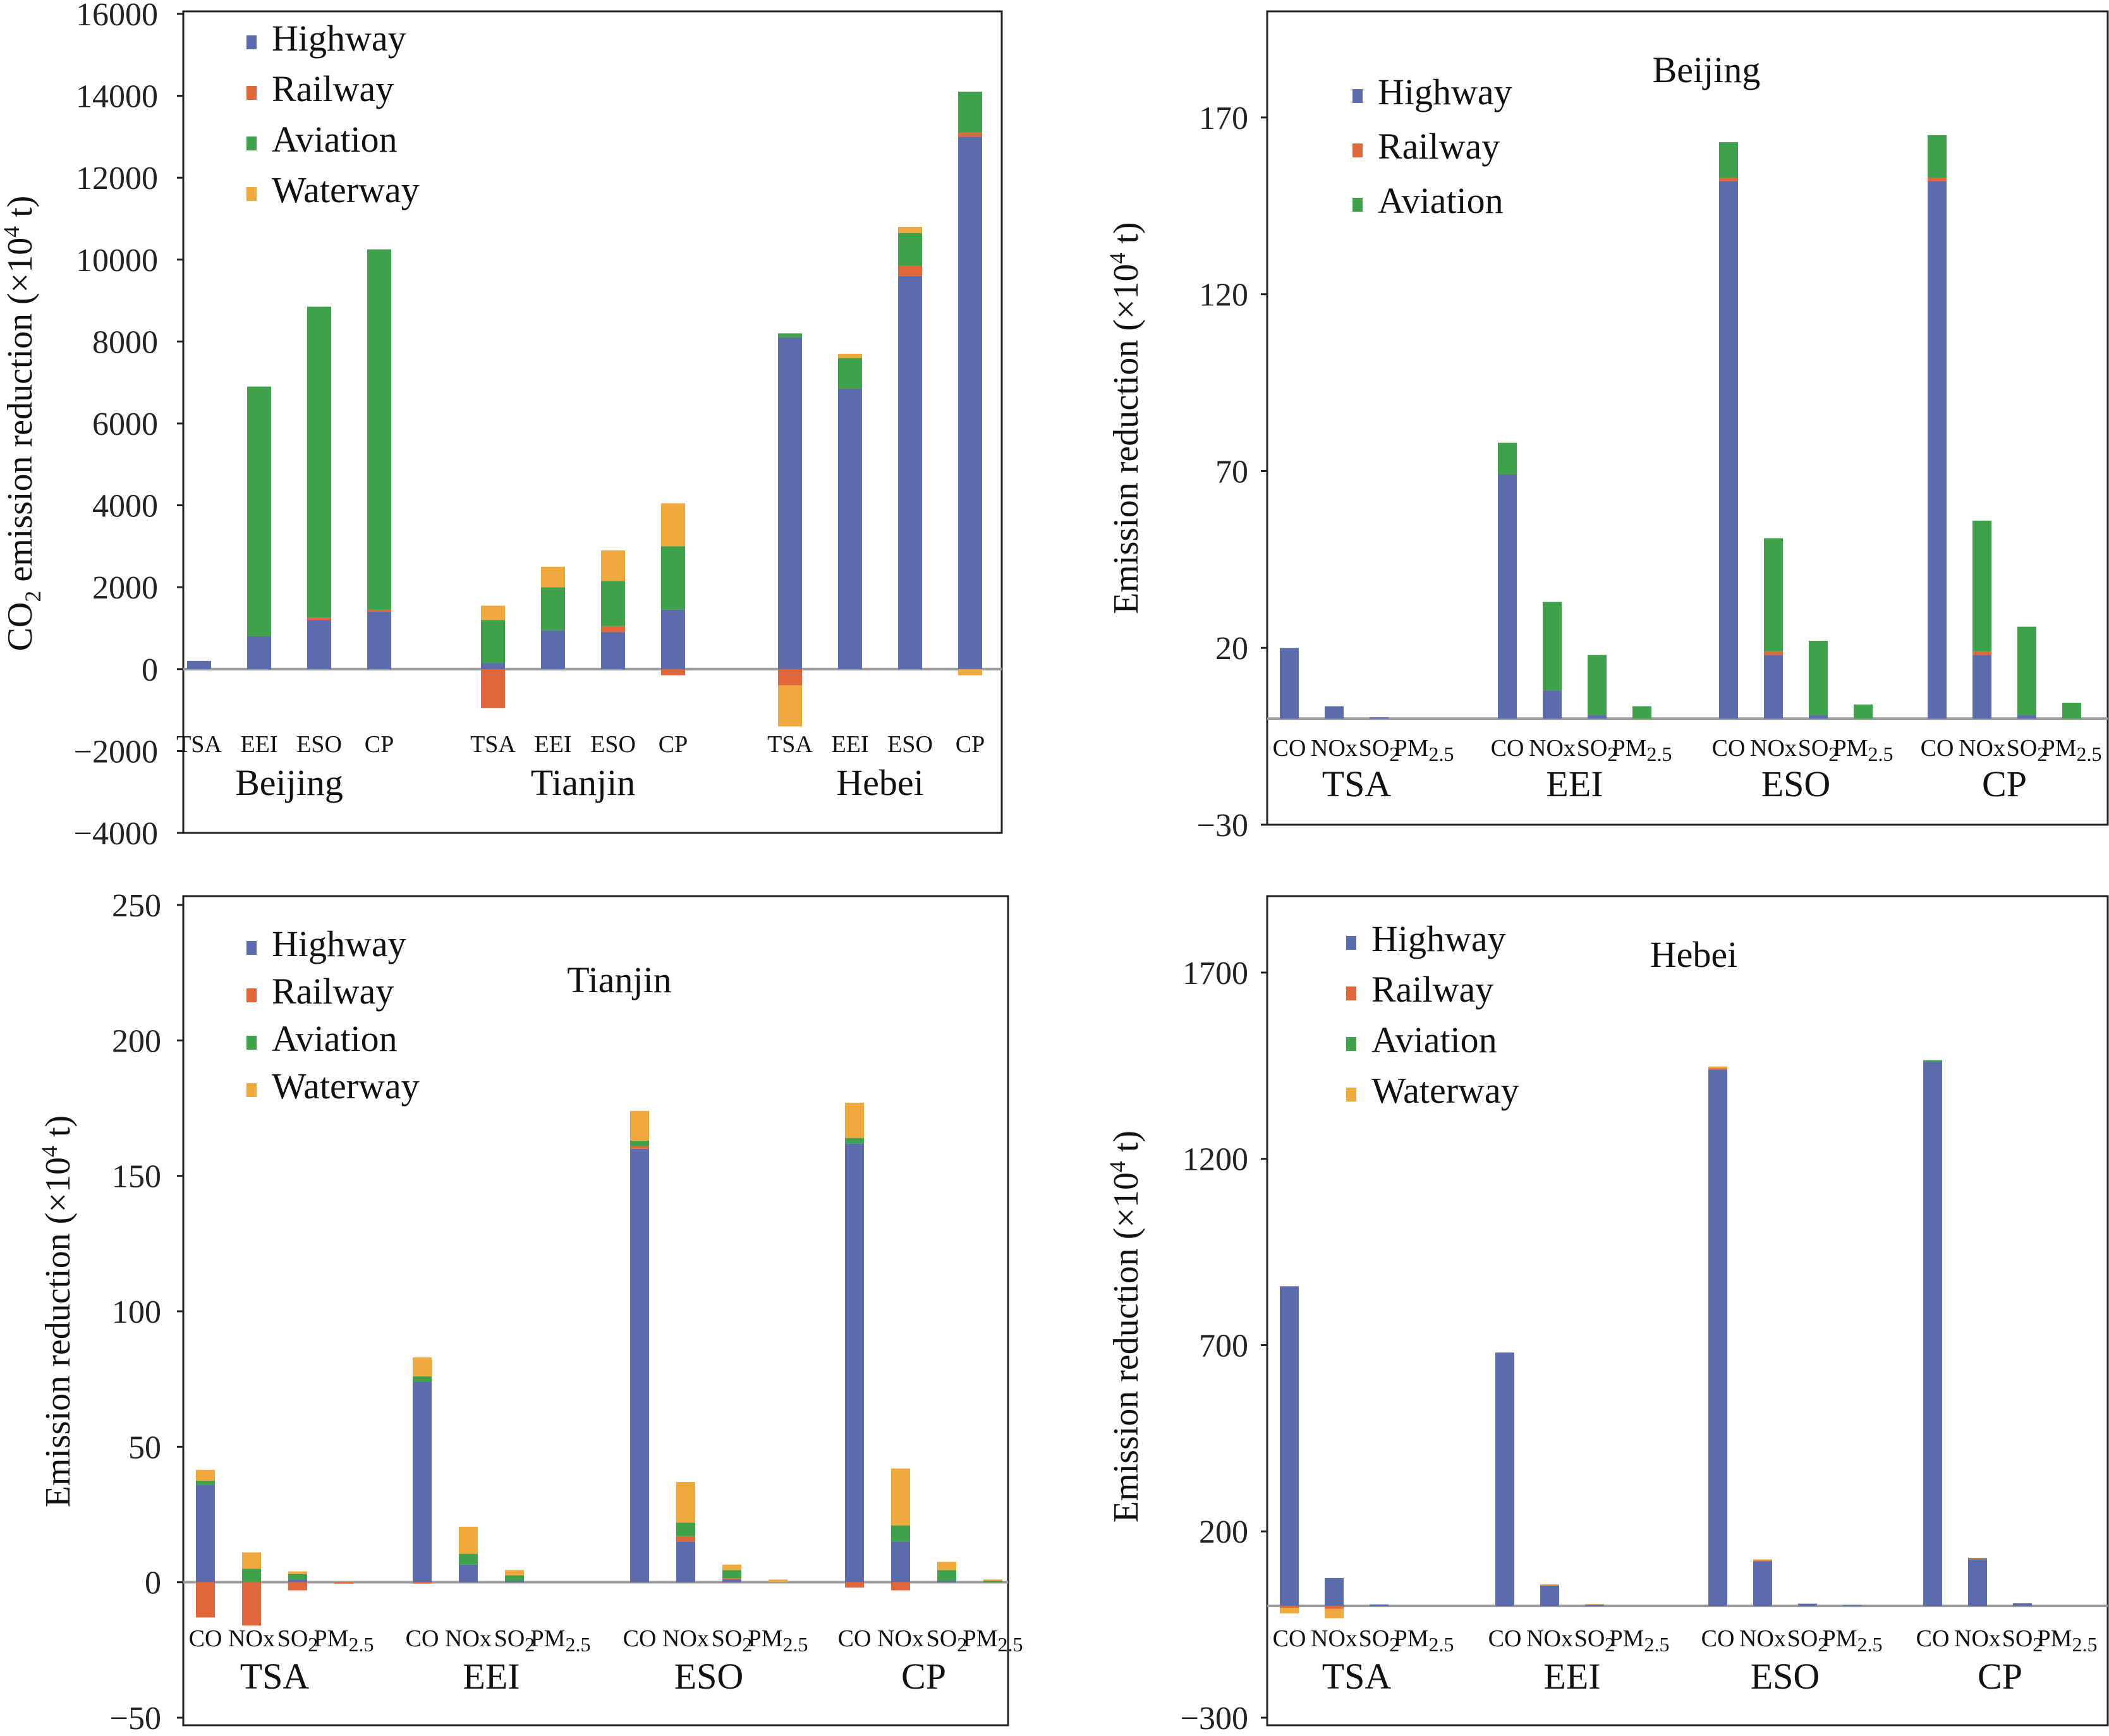 The image size is (2109, 1736). I want to click on chart-title: Hebei, so click(1694, 955).